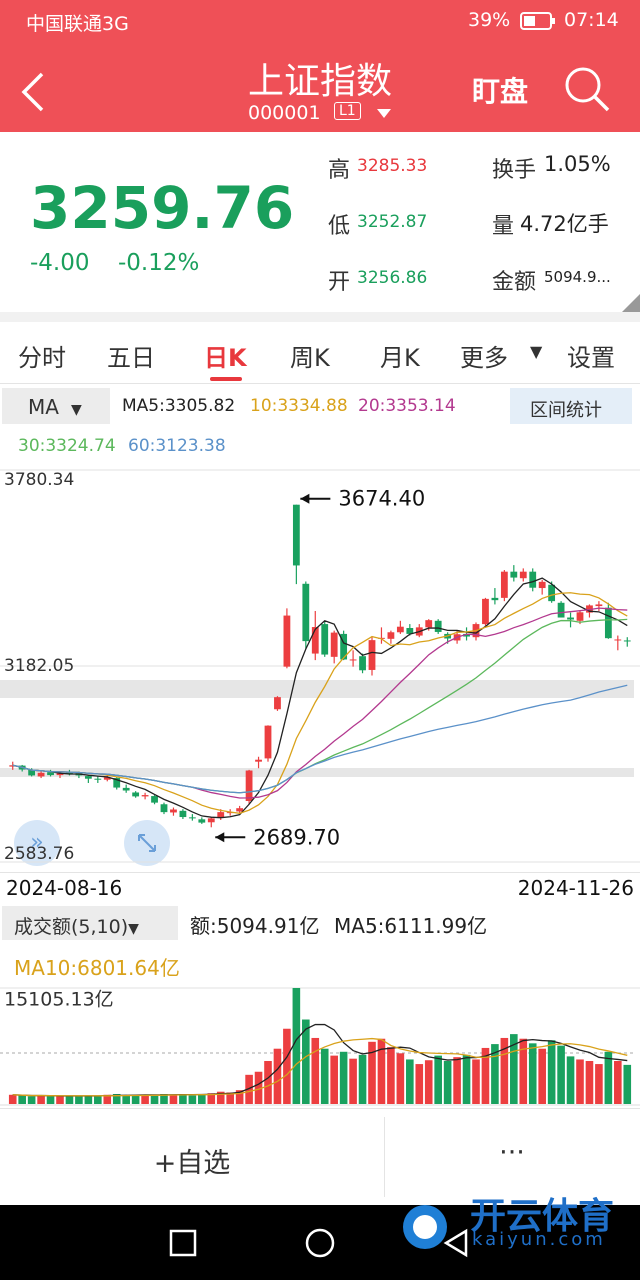 The height and width of the screenshot is (1284, 640). Describe the element at coordinates (591, 358) in the screenshot. I see `tab: 设置` at that location.